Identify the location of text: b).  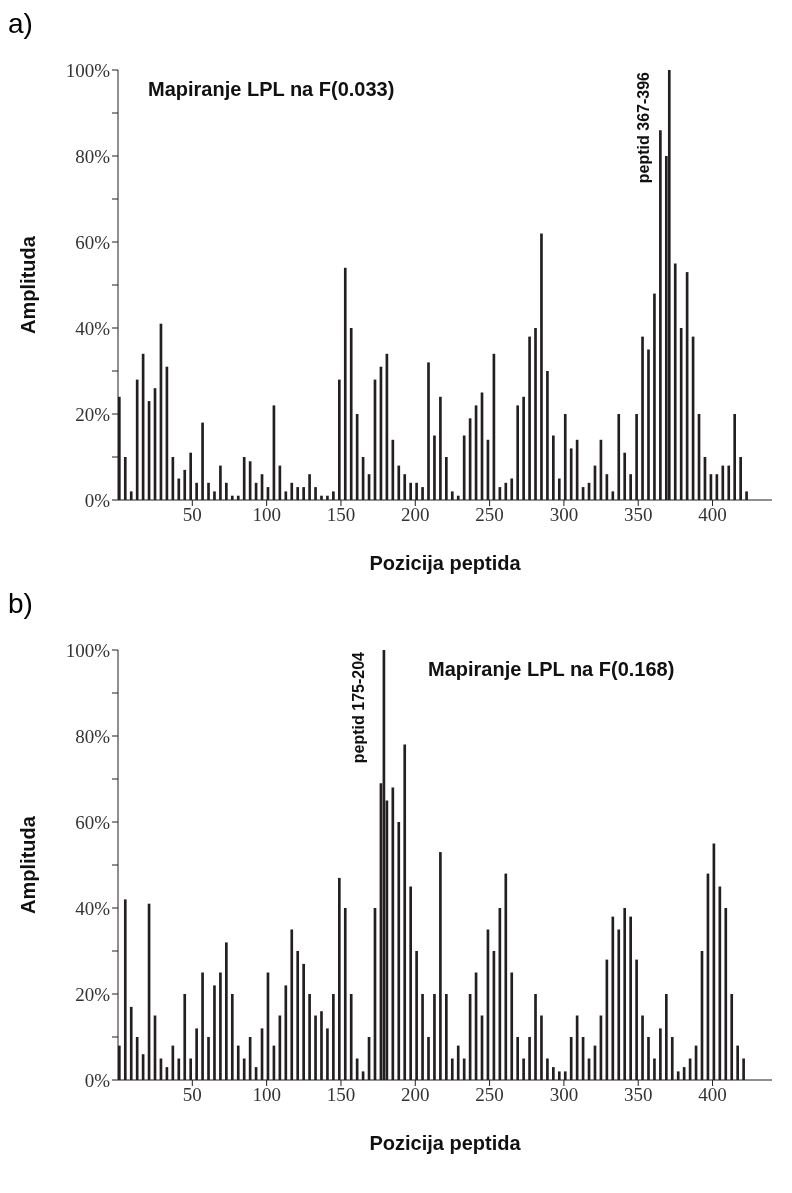
(20, 604).